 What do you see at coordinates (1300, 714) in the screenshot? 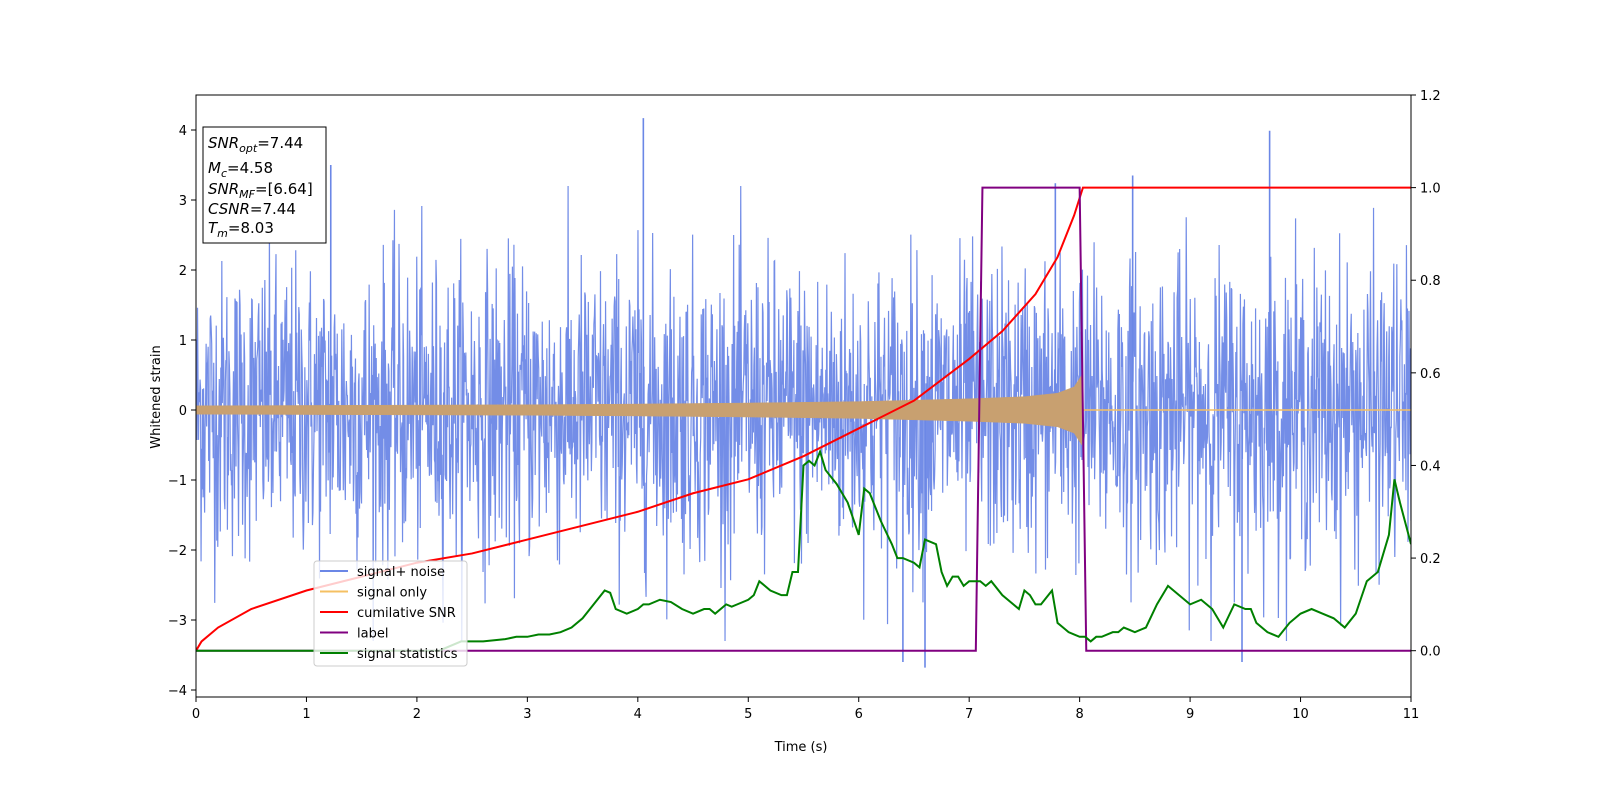
I see `x-tick-label: 10` at bounding box center [1300, 714].